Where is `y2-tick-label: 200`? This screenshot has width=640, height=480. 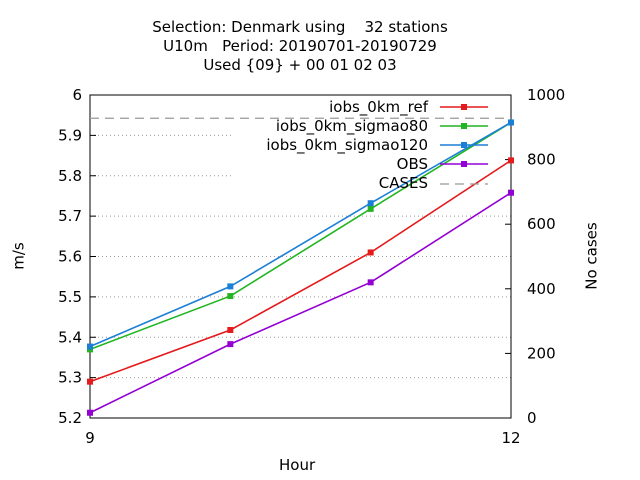 y2-tick-label: 200 is located at coordinates (541, 353).